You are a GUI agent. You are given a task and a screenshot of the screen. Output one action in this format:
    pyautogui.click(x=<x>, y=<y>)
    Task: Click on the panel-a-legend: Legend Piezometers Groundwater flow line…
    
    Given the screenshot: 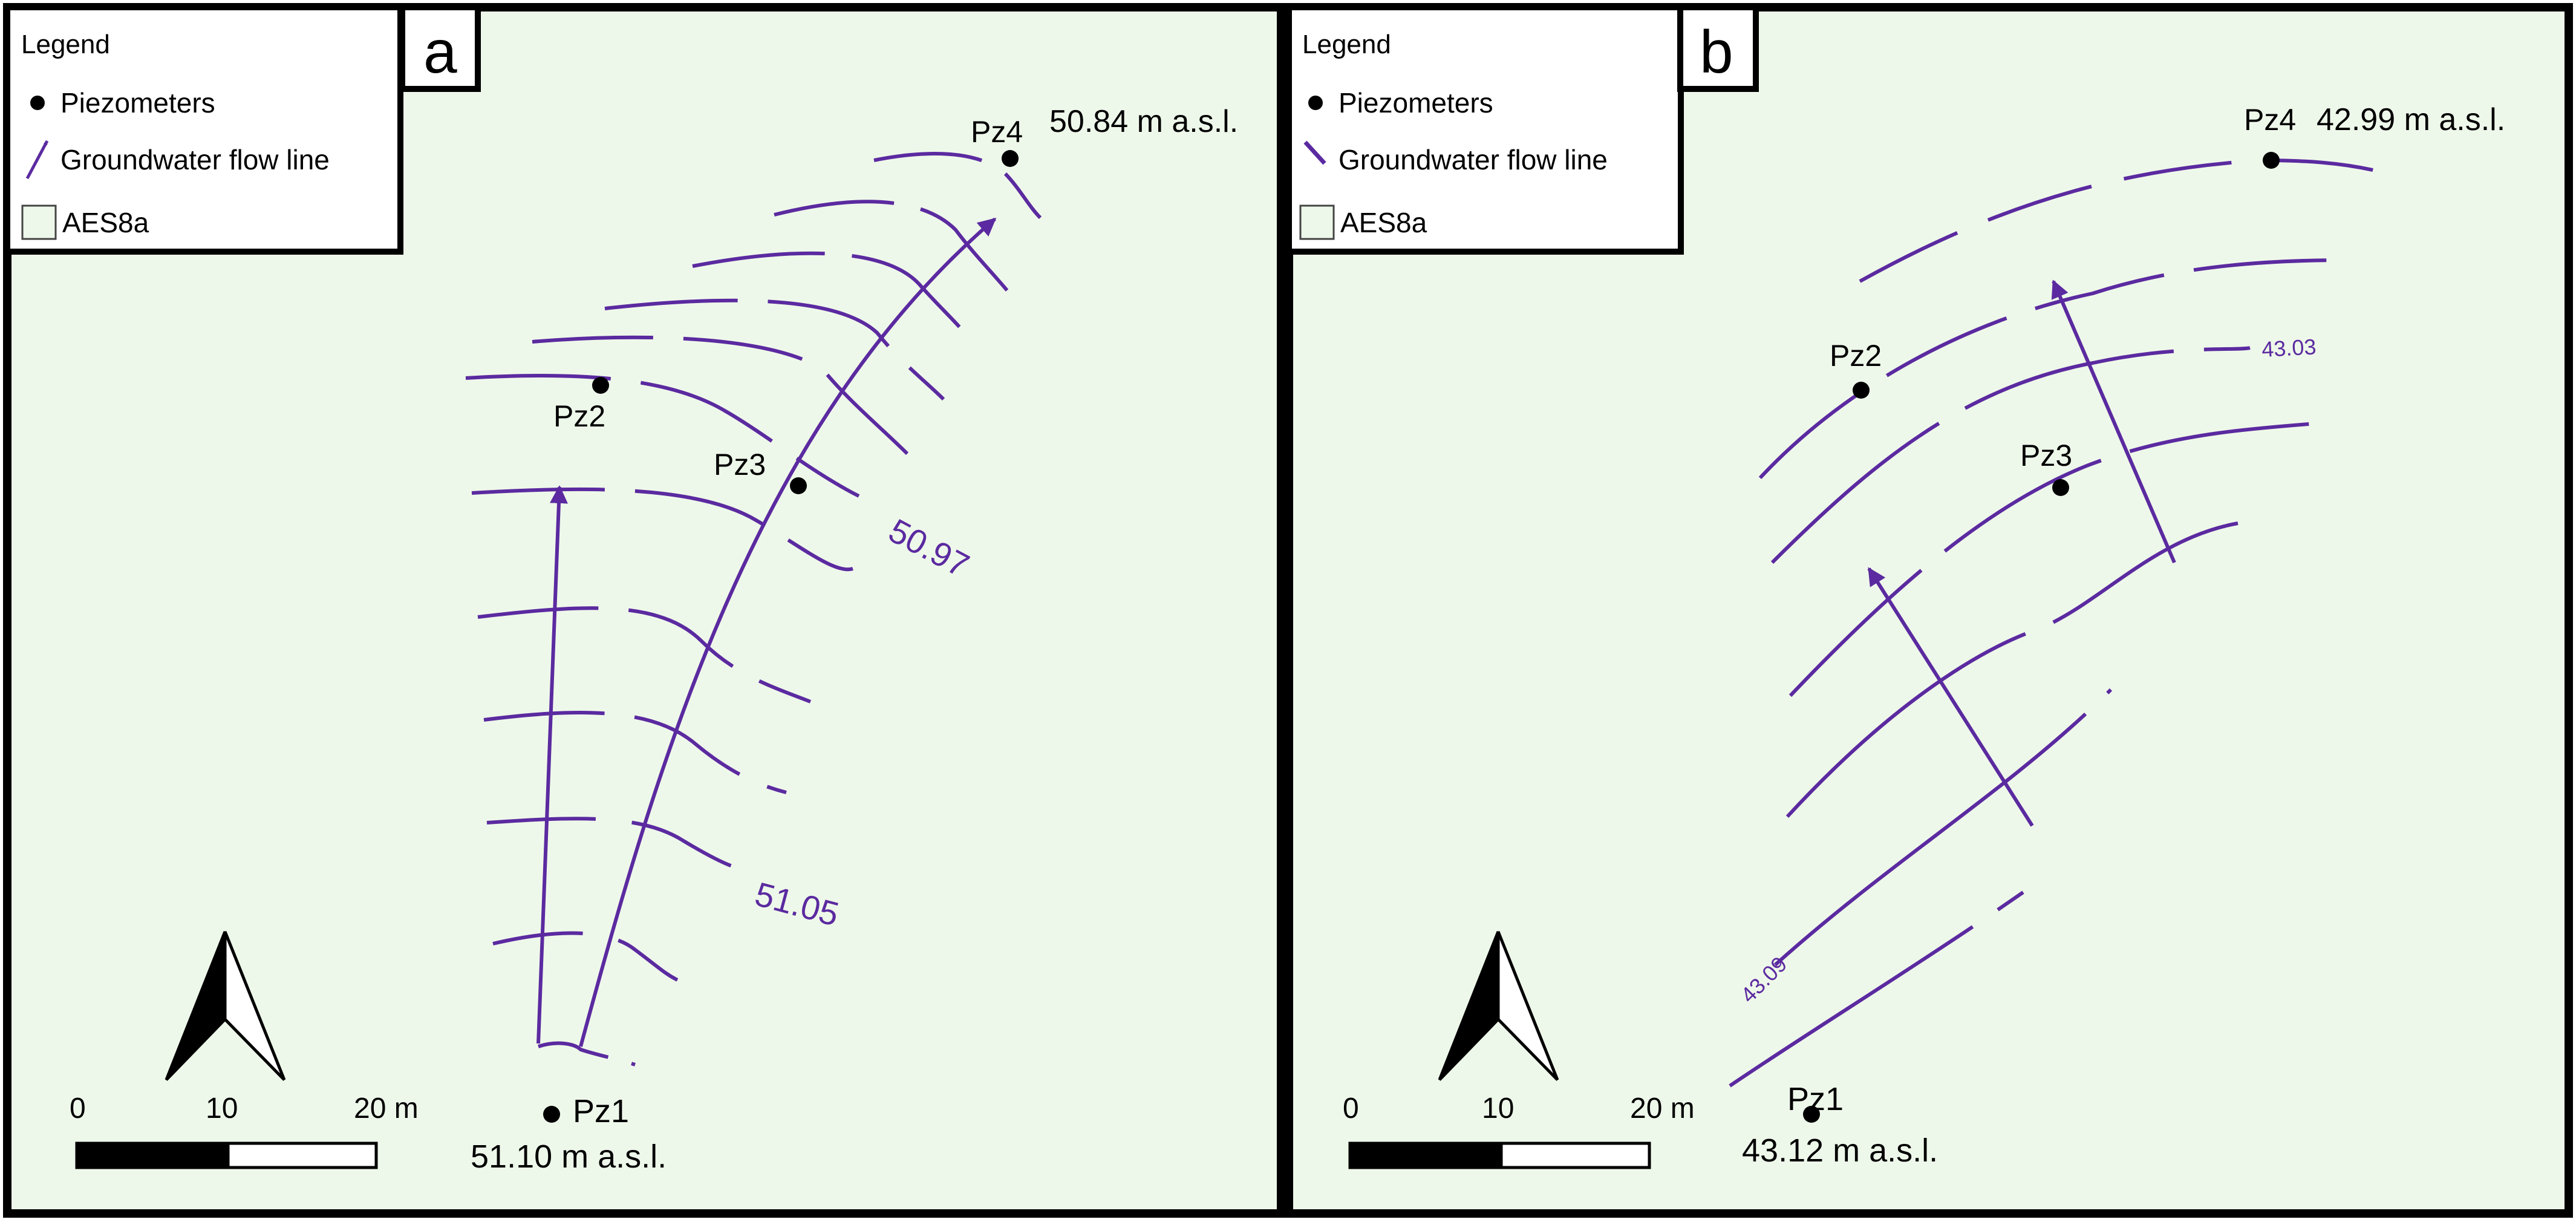 What is the action you would take?
    pyautogui.click(x=203, y=129)
    